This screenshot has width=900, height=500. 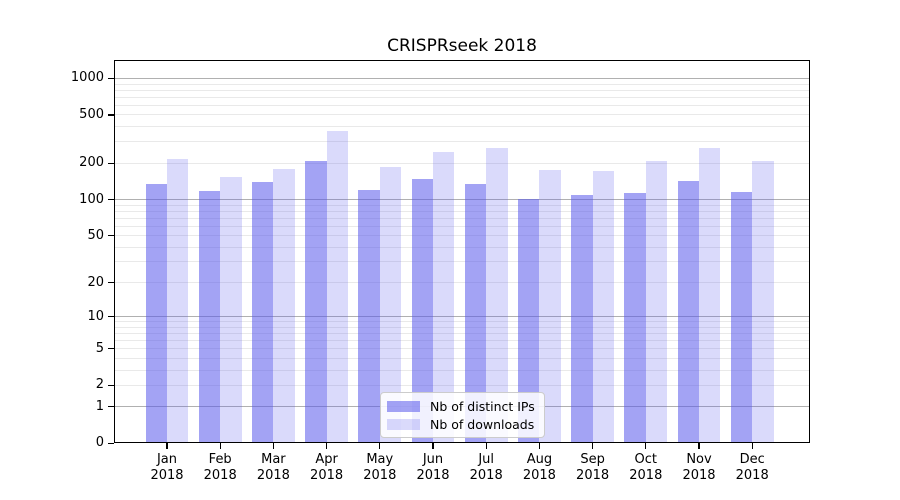 I want to click on y-tick-label: 1, so click(x=99, y=406).